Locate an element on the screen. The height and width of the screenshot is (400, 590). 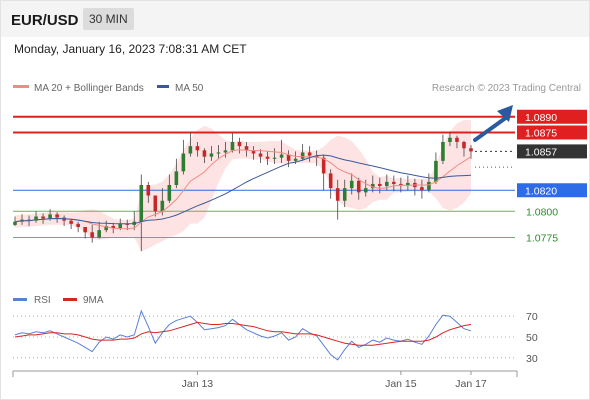
level-label-1-0820: 1.0820 is located at coordinates (541, 191).